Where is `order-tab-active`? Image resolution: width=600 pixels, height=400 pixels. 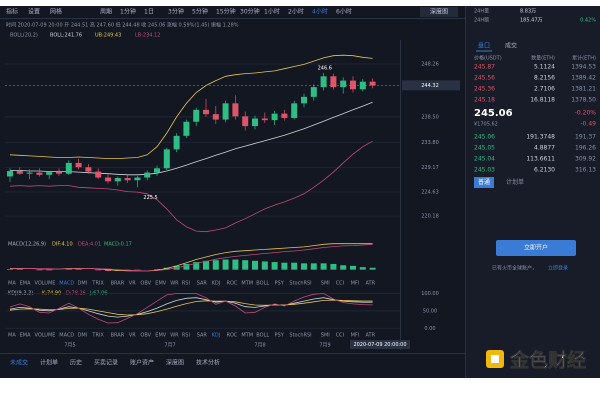 order-tab-active is located at coordinates (484, 182).